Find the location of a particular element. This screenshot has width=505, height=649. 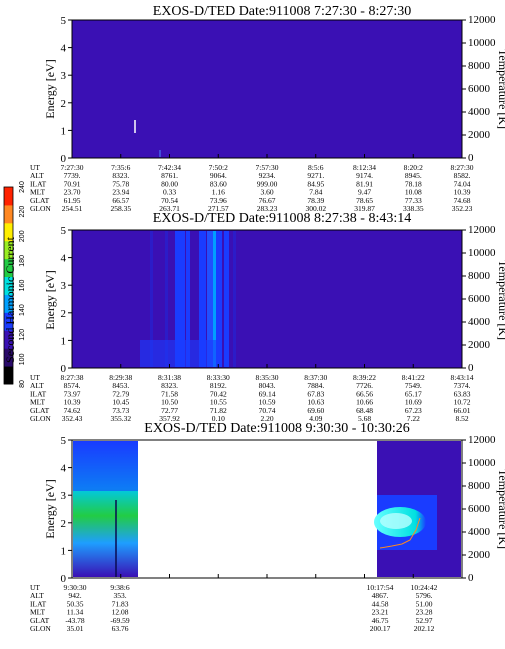

ephemeris-value: 8:27:38 is located at coordinates (72, 377).